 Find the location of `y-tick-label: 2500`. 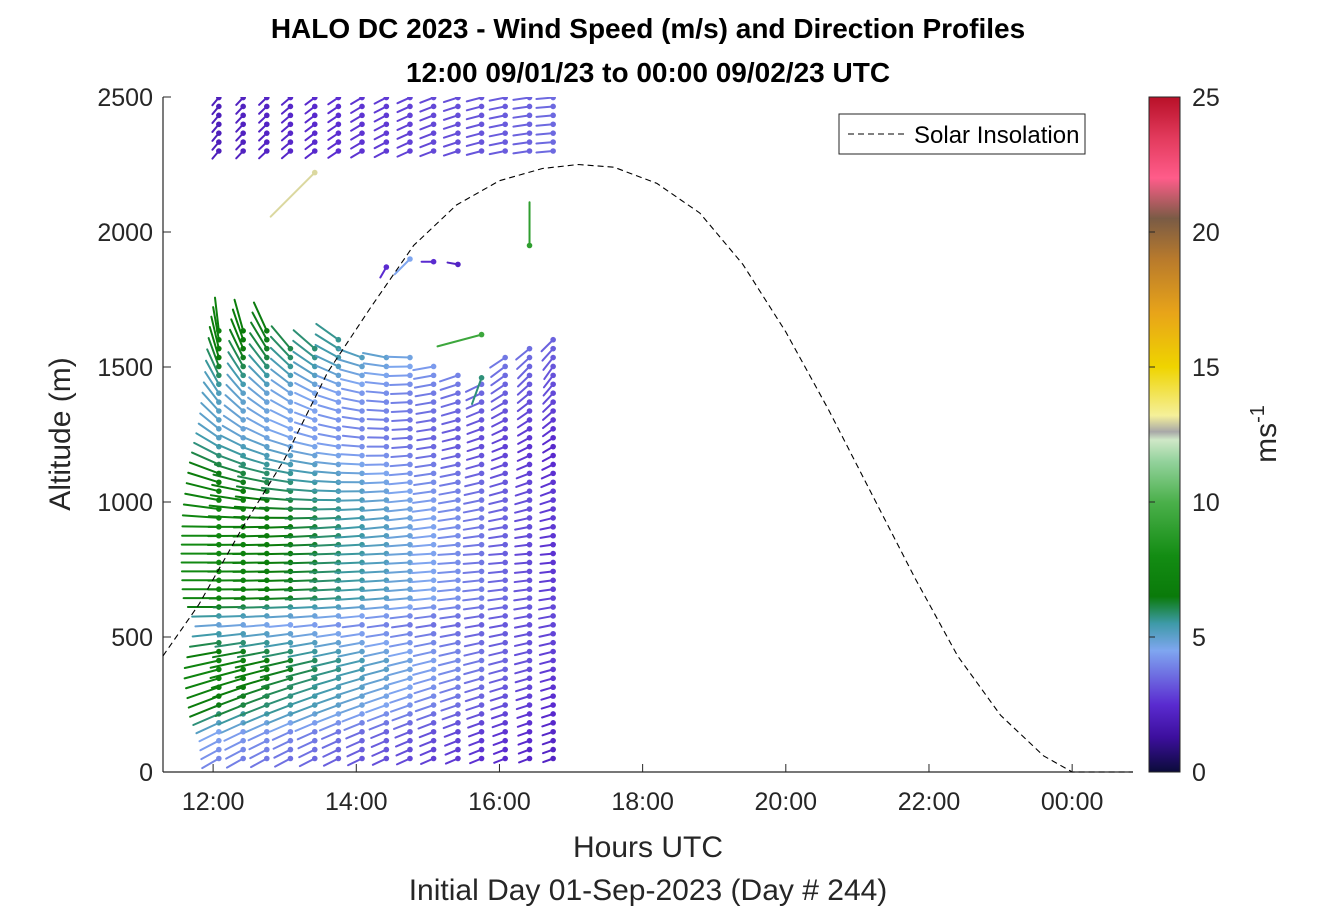

y-tick-label: 2500 is located at coordinates (125, 98).